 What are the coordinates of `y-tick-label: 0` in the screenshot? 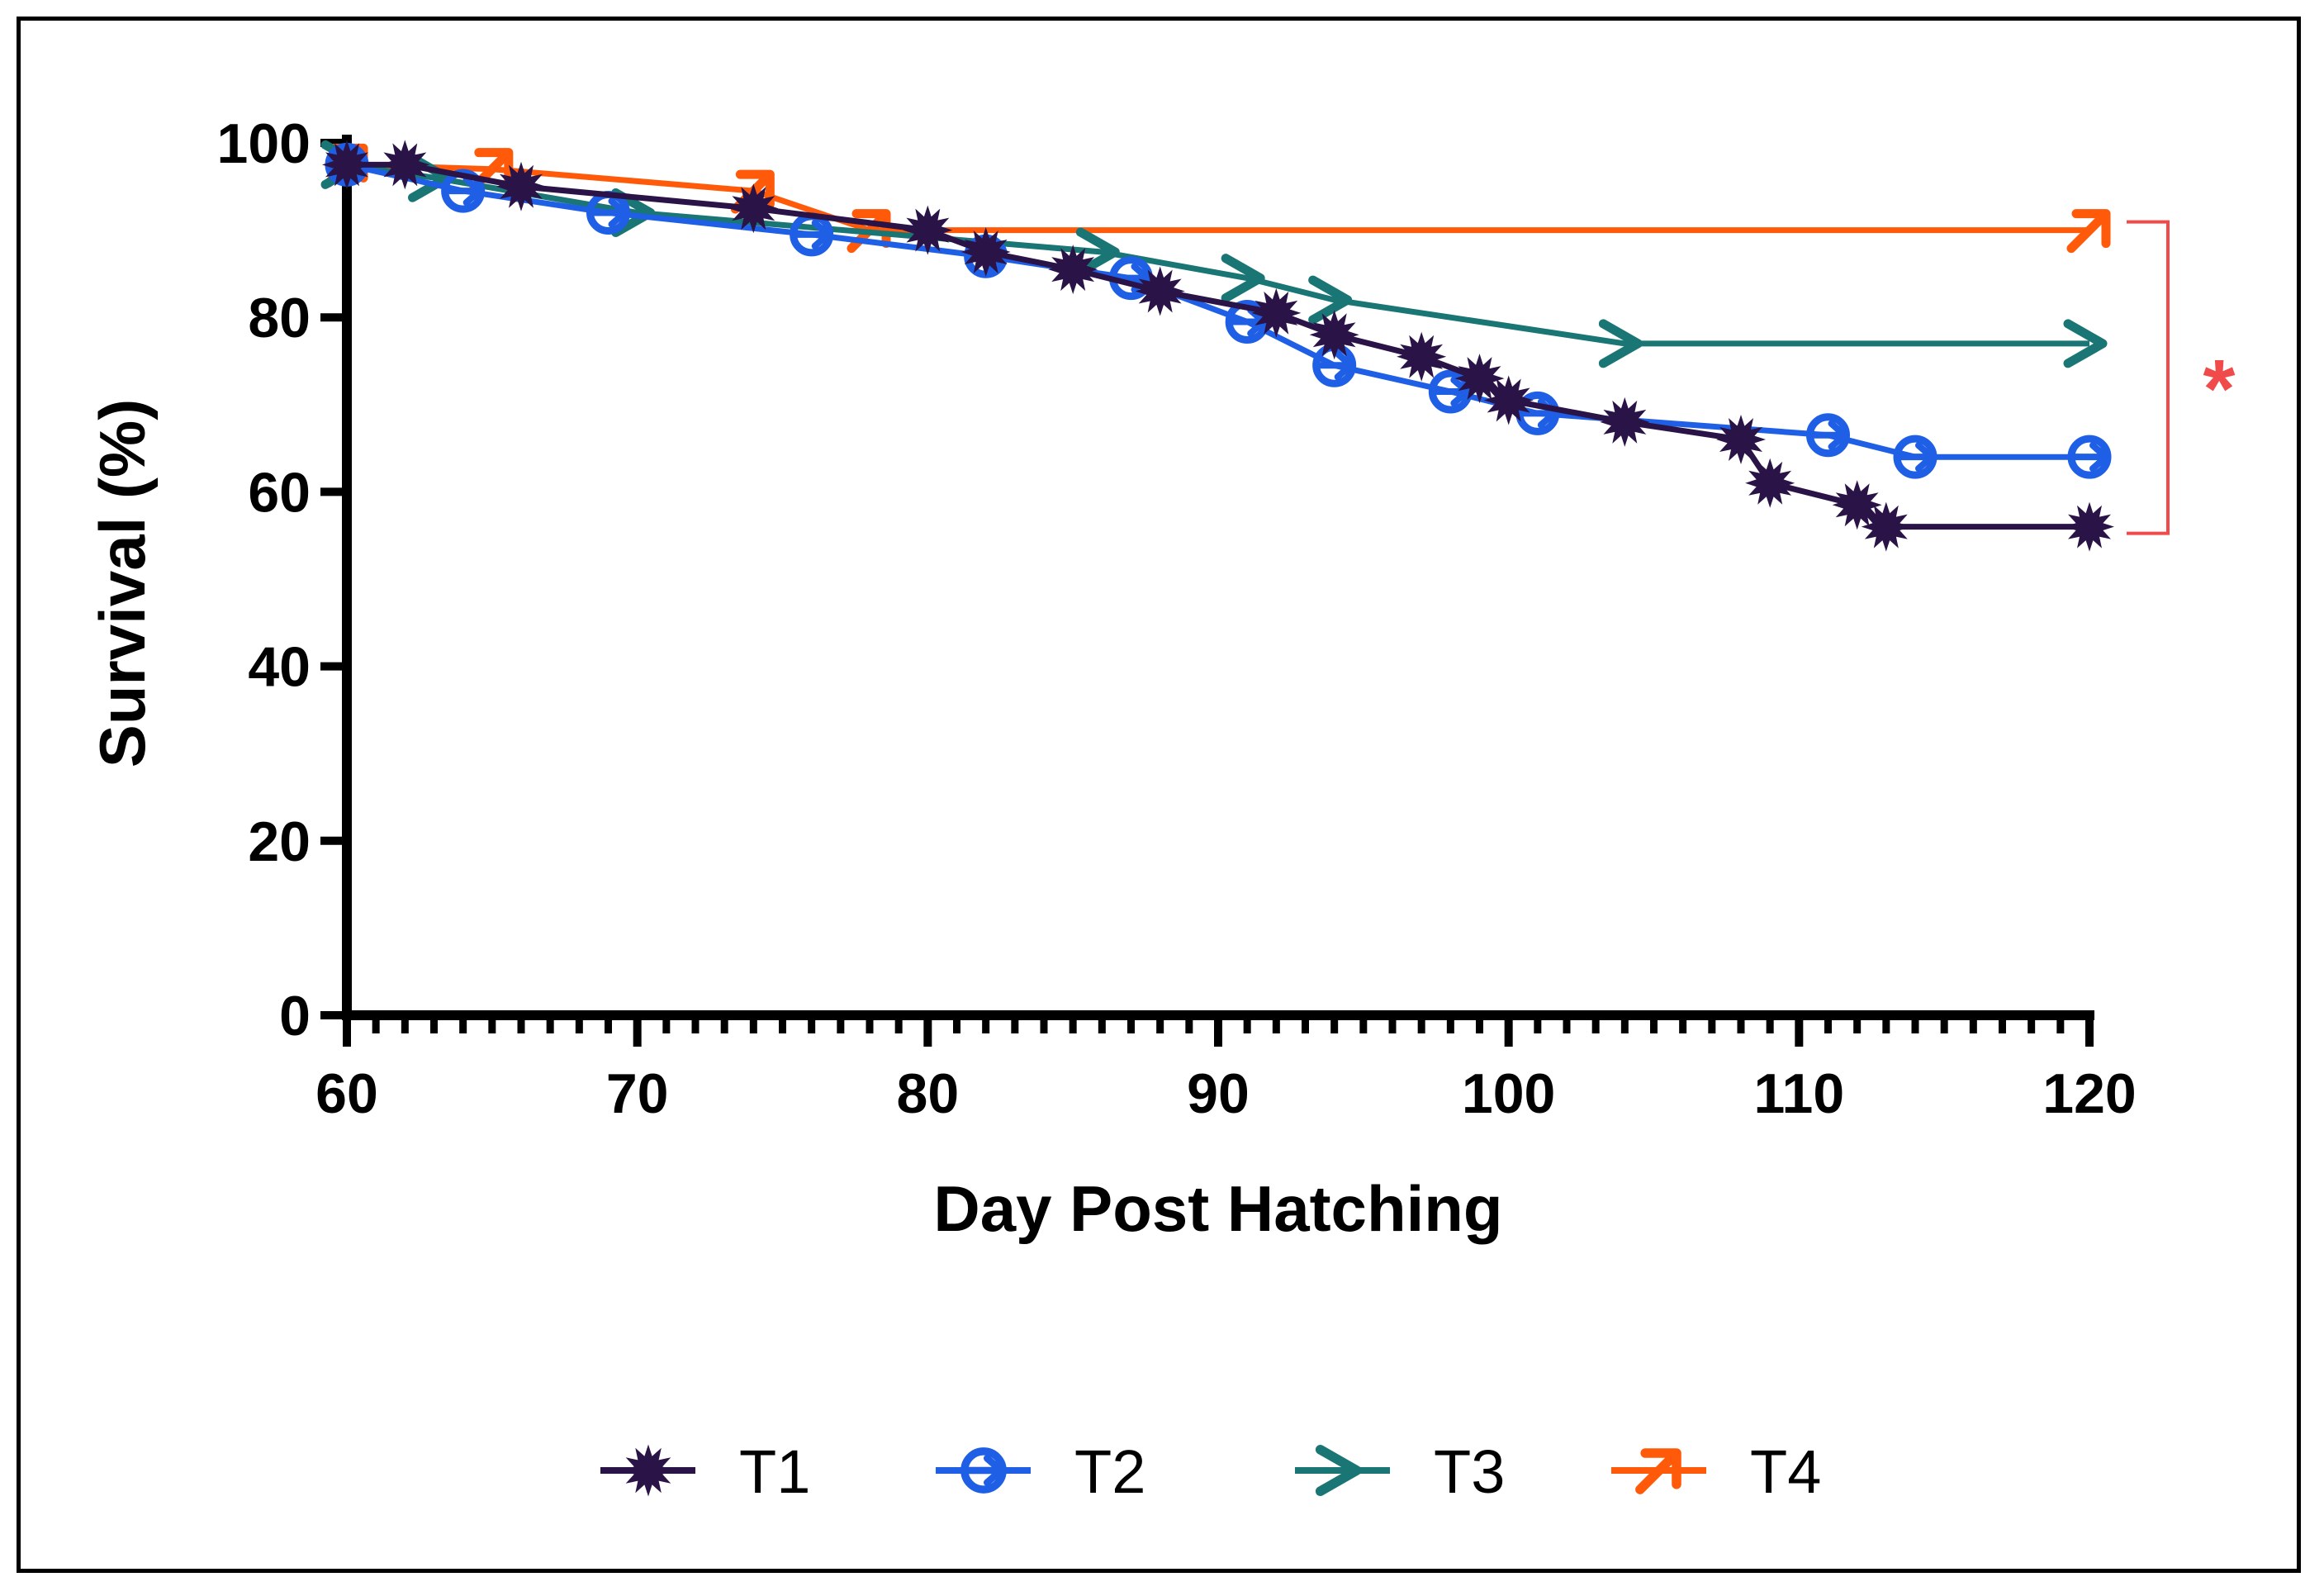 It's located at (295, 1016).